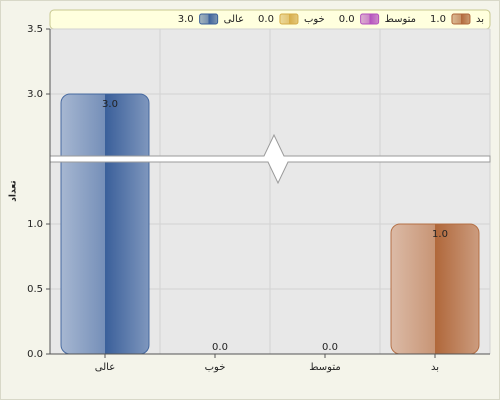 The width and height of the screenshot is (500, 400). Describe the element at coordinates (105, 367) in the screenshot. I see `x-tick-label: عالی` at that location.